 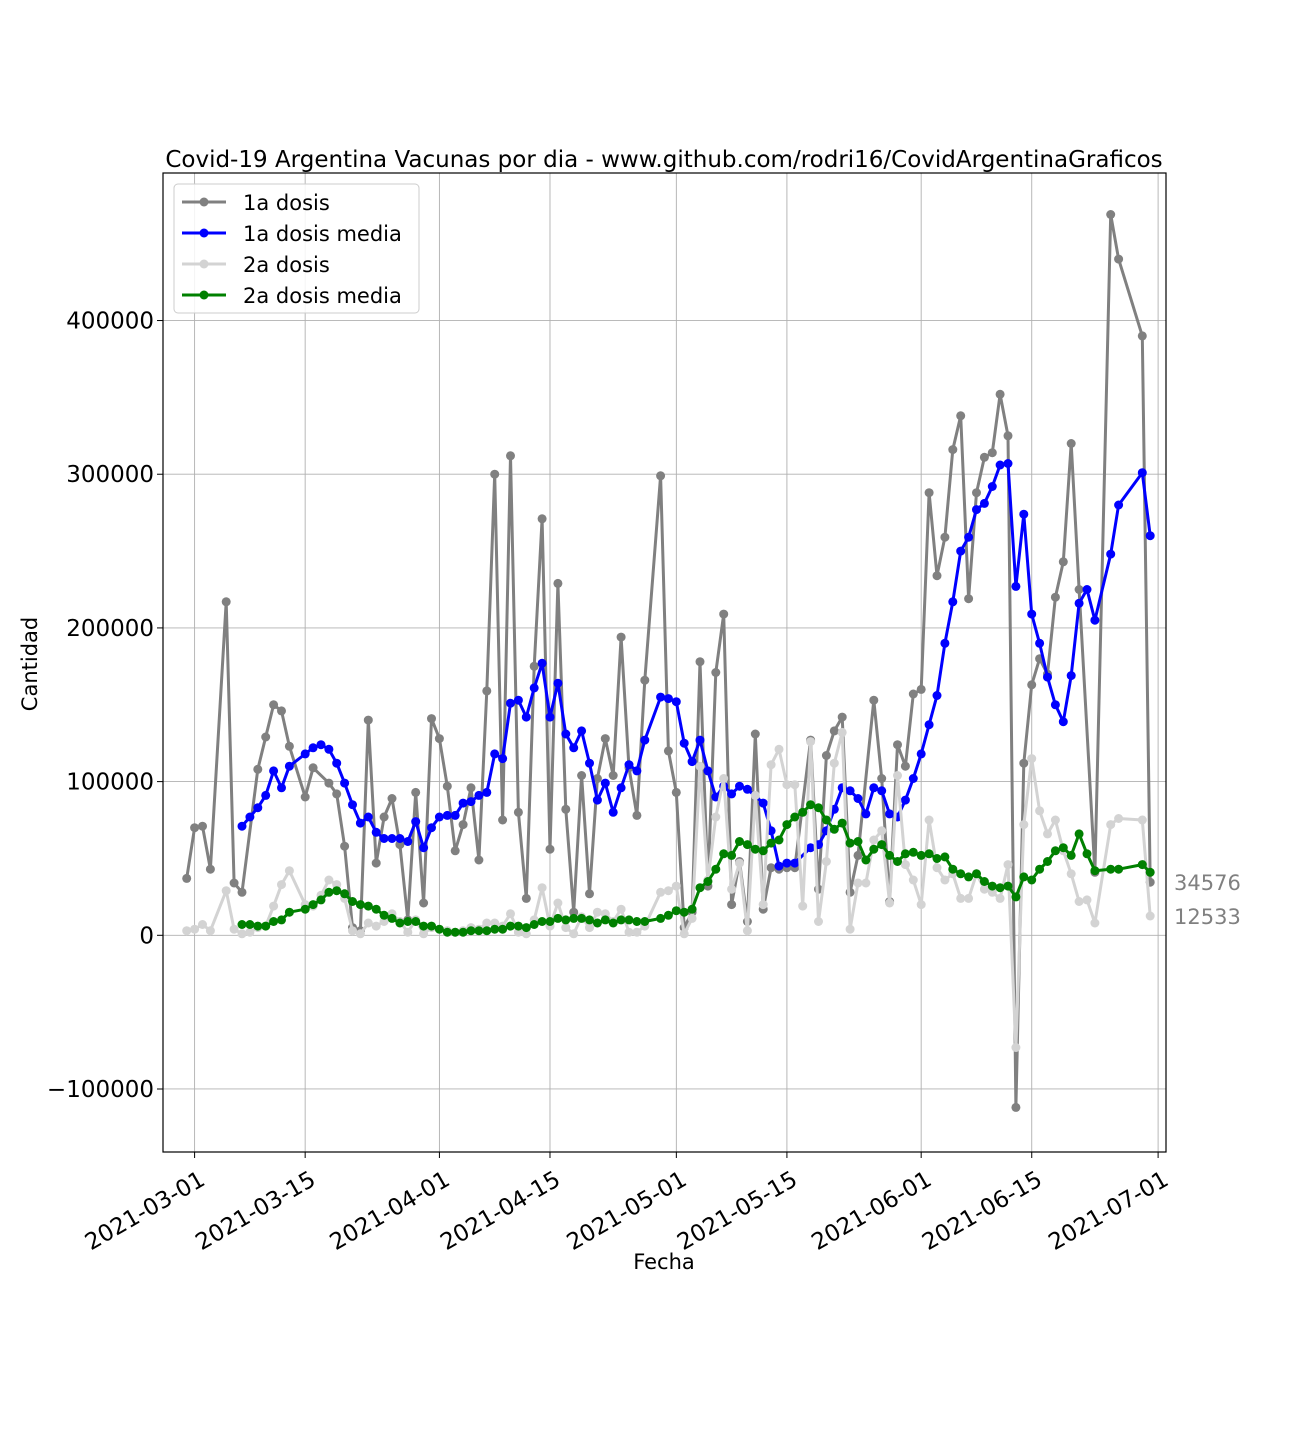 What do you see at coordinates (110, 475) in the screenshot?
I see `y-tick-label: 300000` at bounding box center [110, 475].